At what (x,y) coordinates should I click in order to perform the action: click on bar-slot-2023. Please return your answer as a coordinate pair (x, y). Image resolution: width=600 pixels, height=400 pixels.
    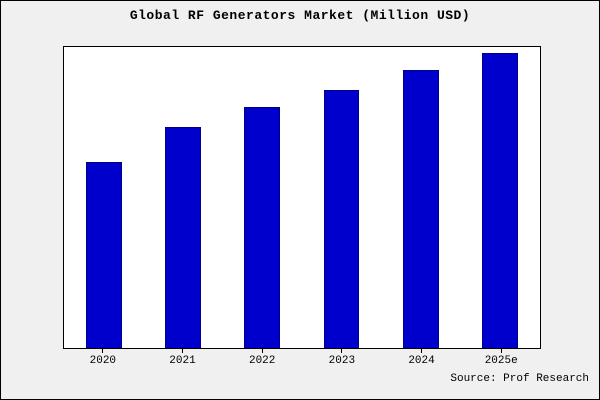
    Looking at the image, I should click on (341, 197).